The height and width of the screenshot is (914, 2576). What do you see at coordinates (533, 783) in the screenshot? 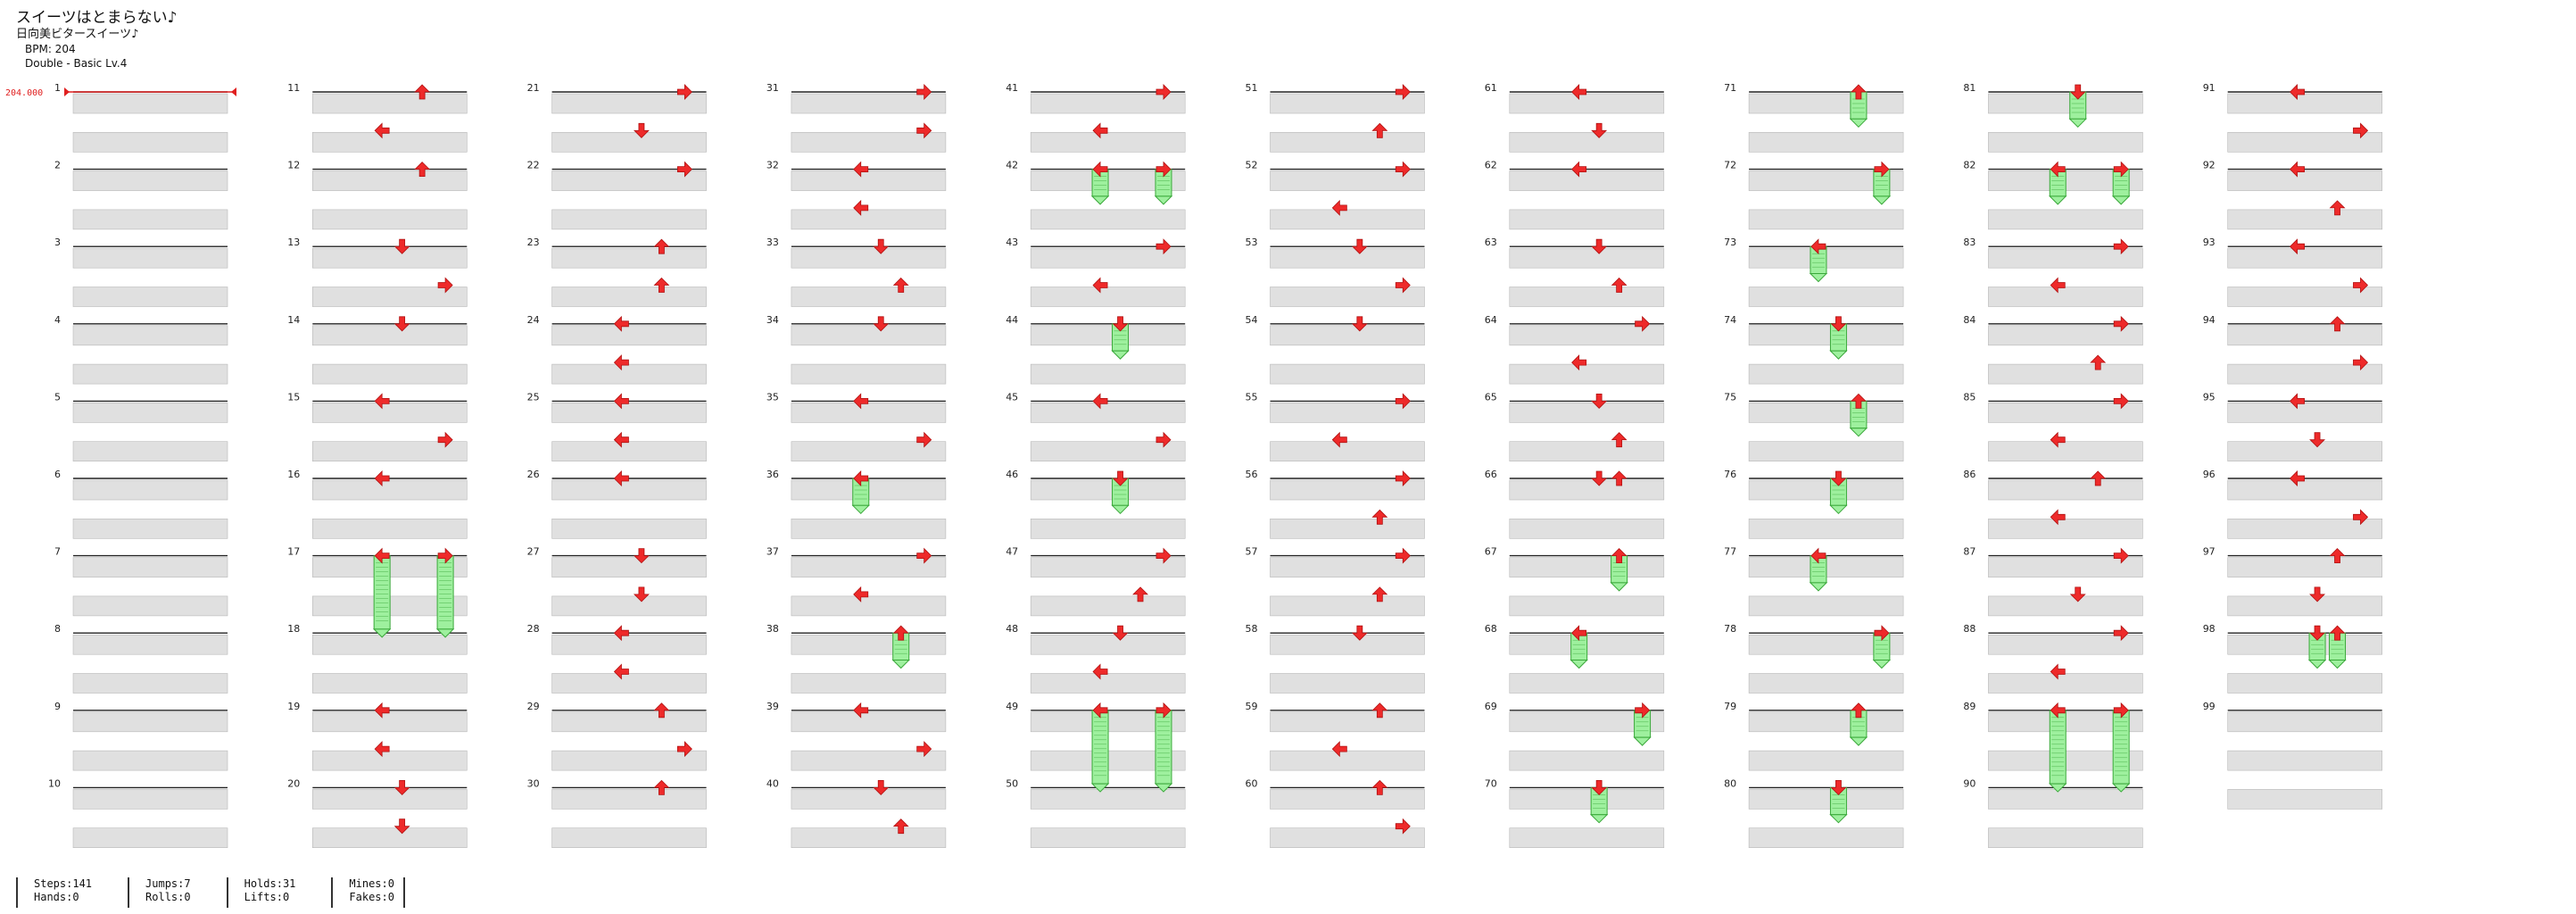
I see `measure-number: 30` at bounding box center [533, 783].